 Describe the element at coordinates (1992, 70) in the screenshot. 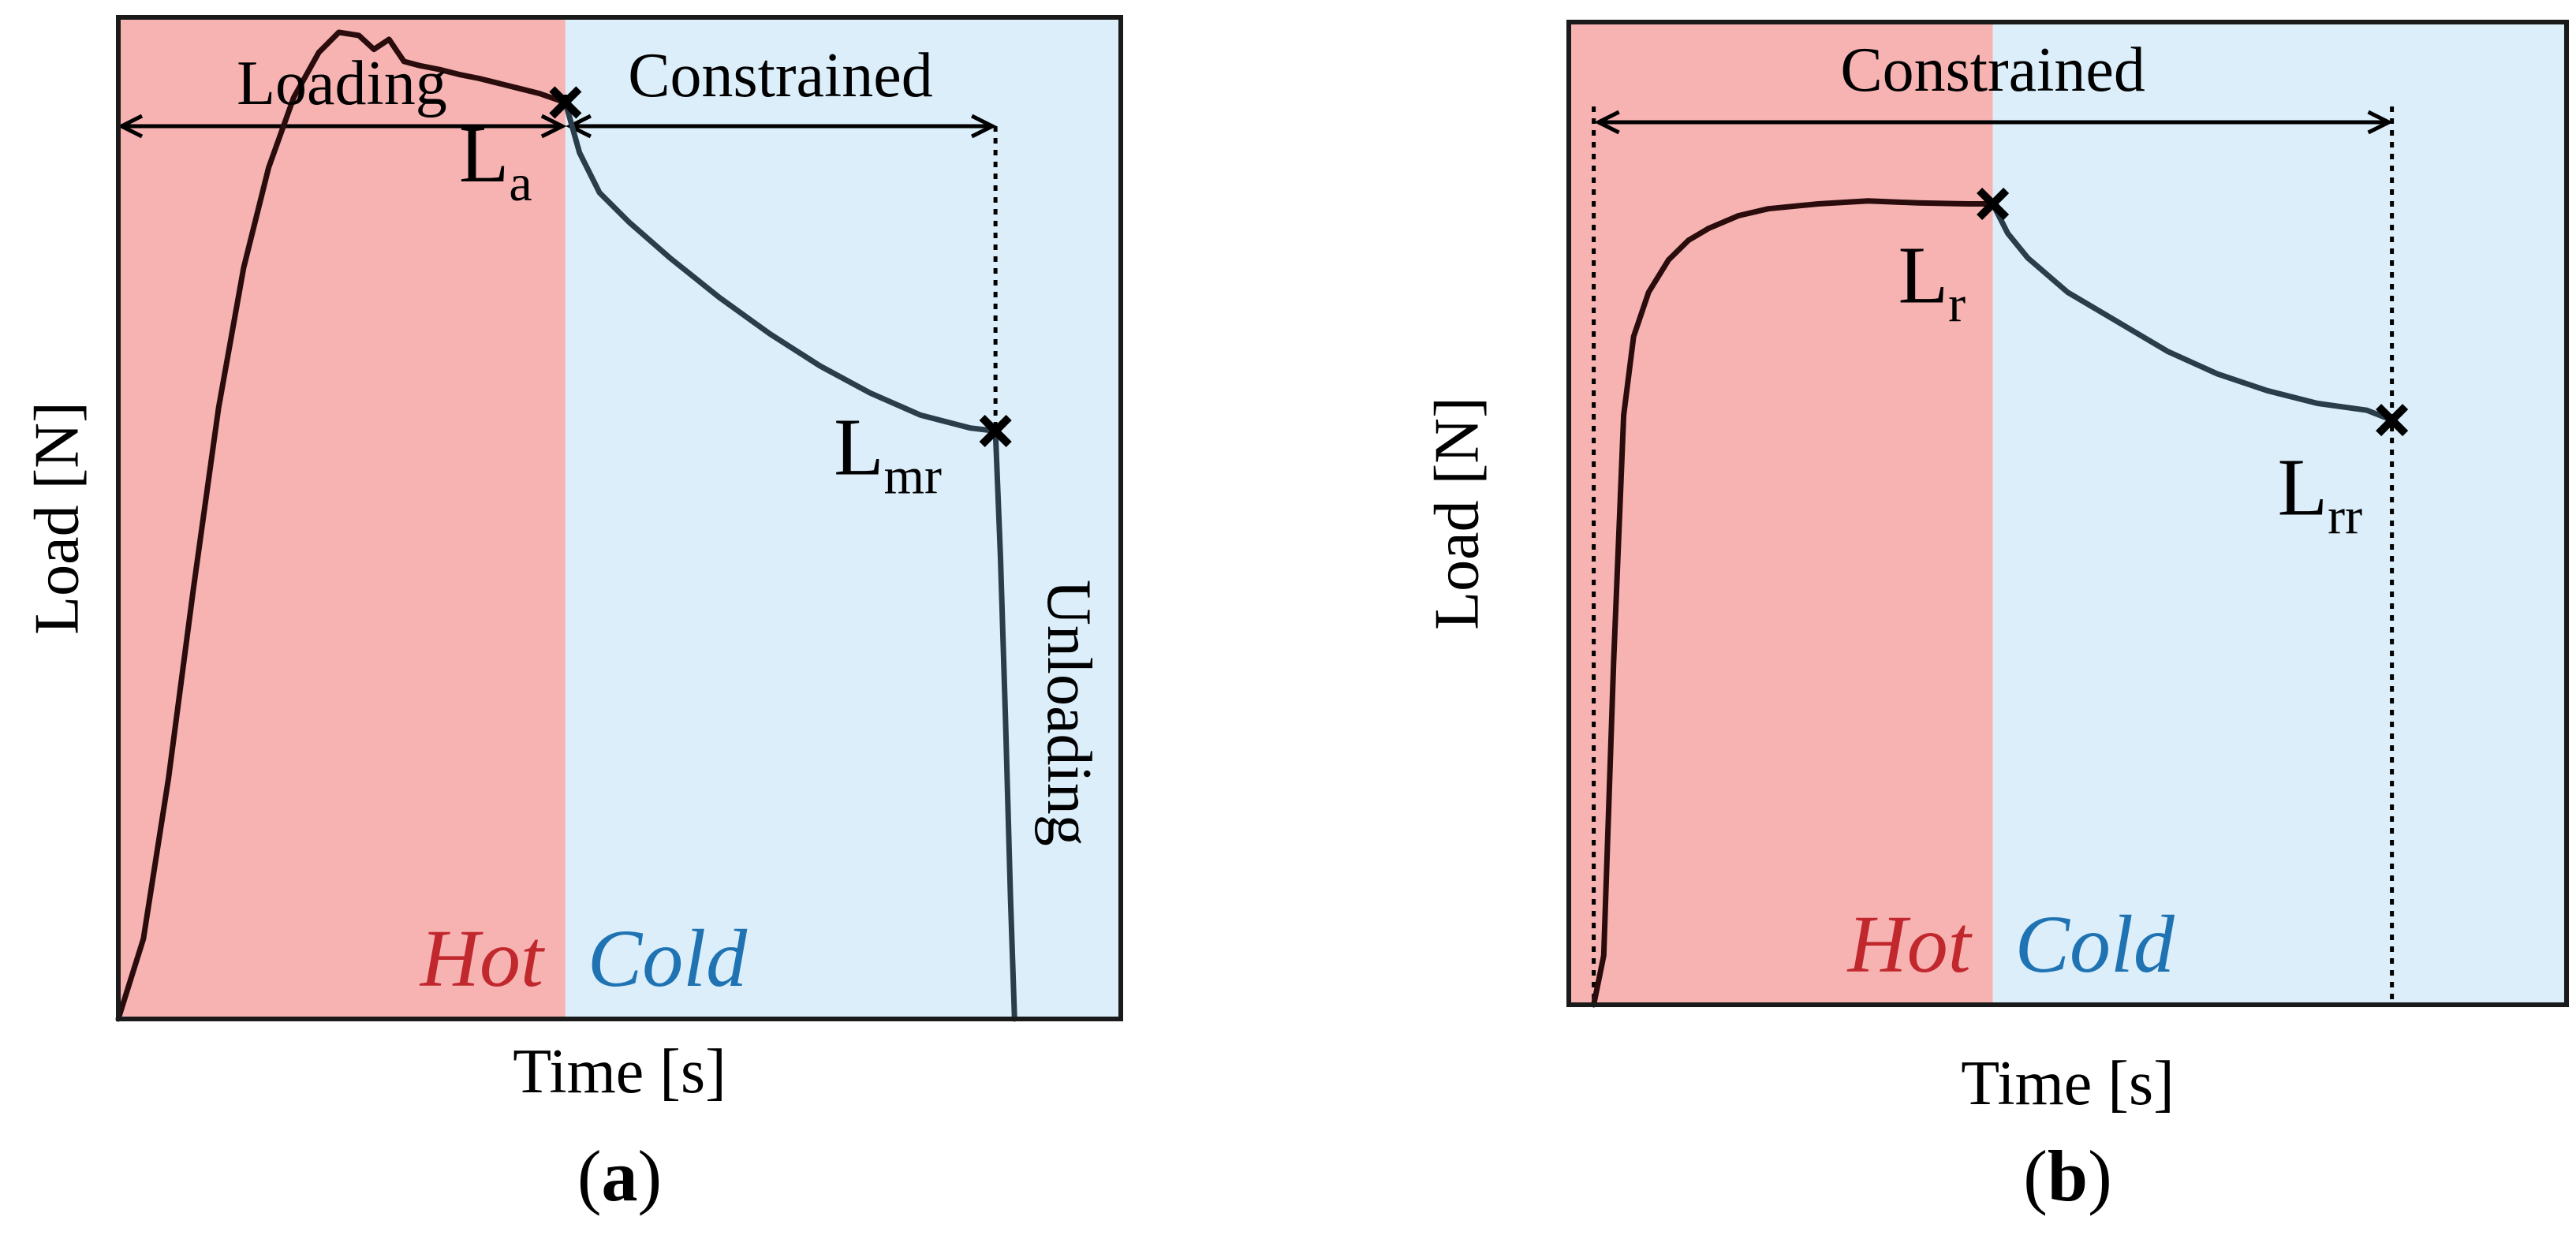

I see `region-label-constrained-b: Constrained` at that location.